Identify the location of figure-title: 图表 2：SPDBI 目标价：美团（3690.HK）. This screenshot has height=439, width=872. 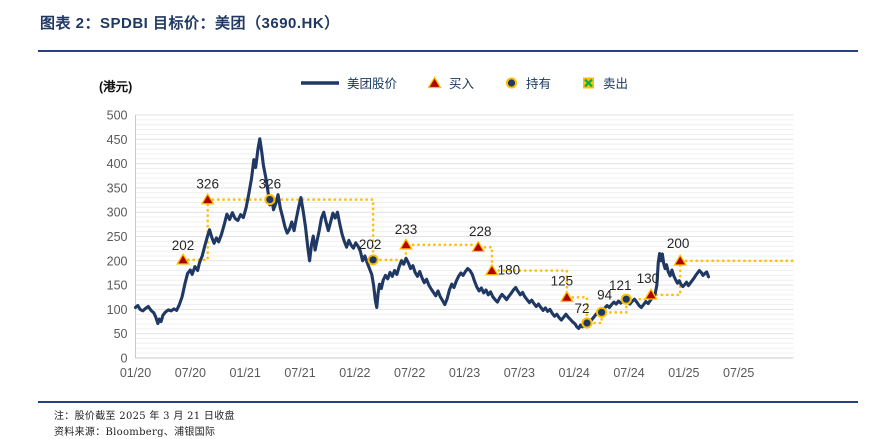
(190, 23).